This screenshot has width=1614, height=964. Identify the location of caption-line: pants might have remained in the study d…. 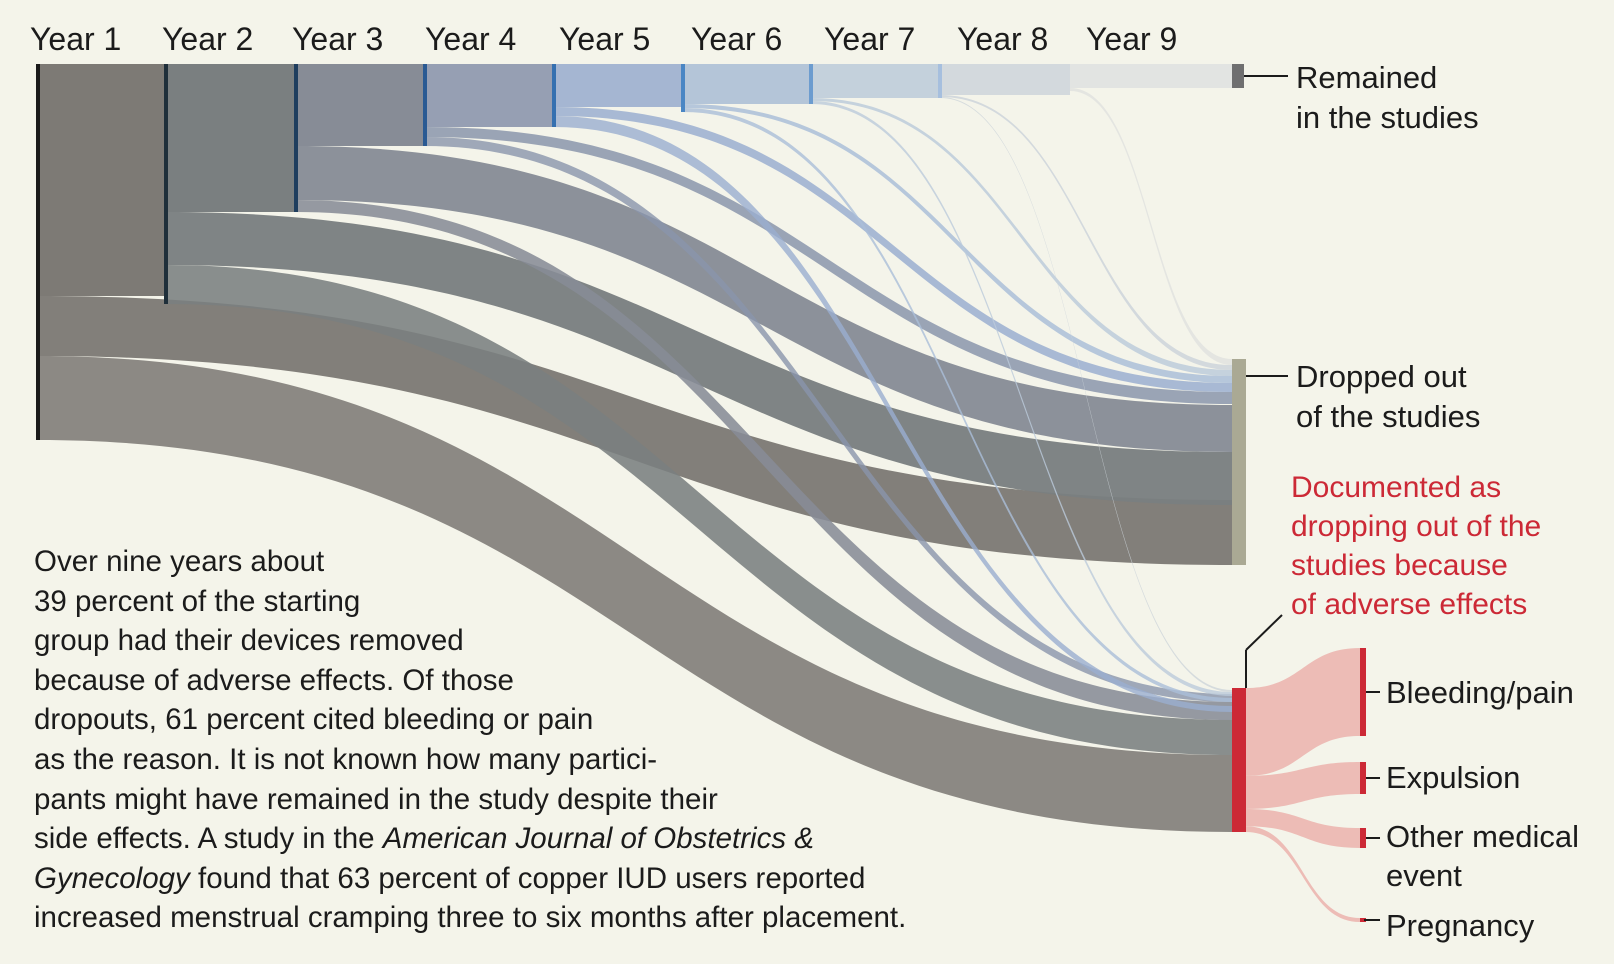
(376, 799).